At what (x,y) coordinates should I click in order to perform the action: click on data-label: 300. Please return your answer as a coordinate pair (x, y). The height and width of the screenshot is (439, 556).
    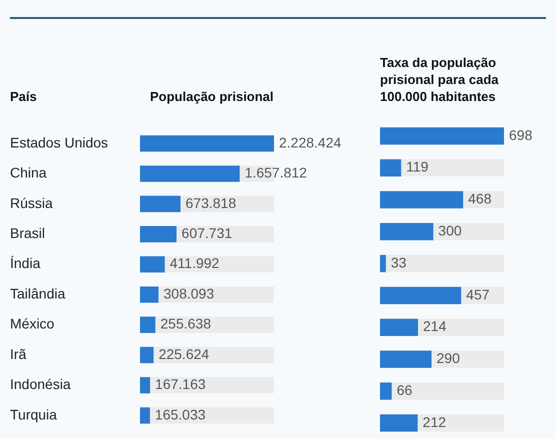
    Looking at the image, I should click on (450, 230).